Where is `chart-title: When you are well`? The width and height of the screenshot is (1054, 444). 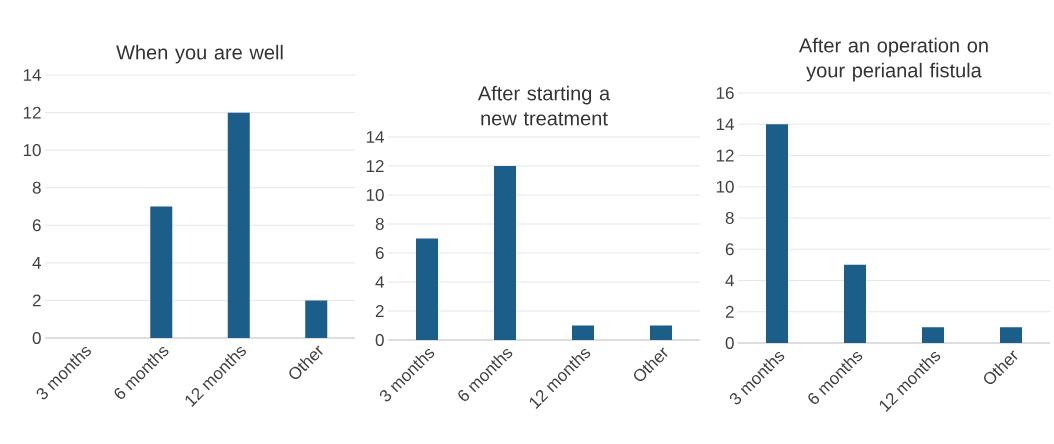
chart-title: When you are well is located at coordinates (199, 54).